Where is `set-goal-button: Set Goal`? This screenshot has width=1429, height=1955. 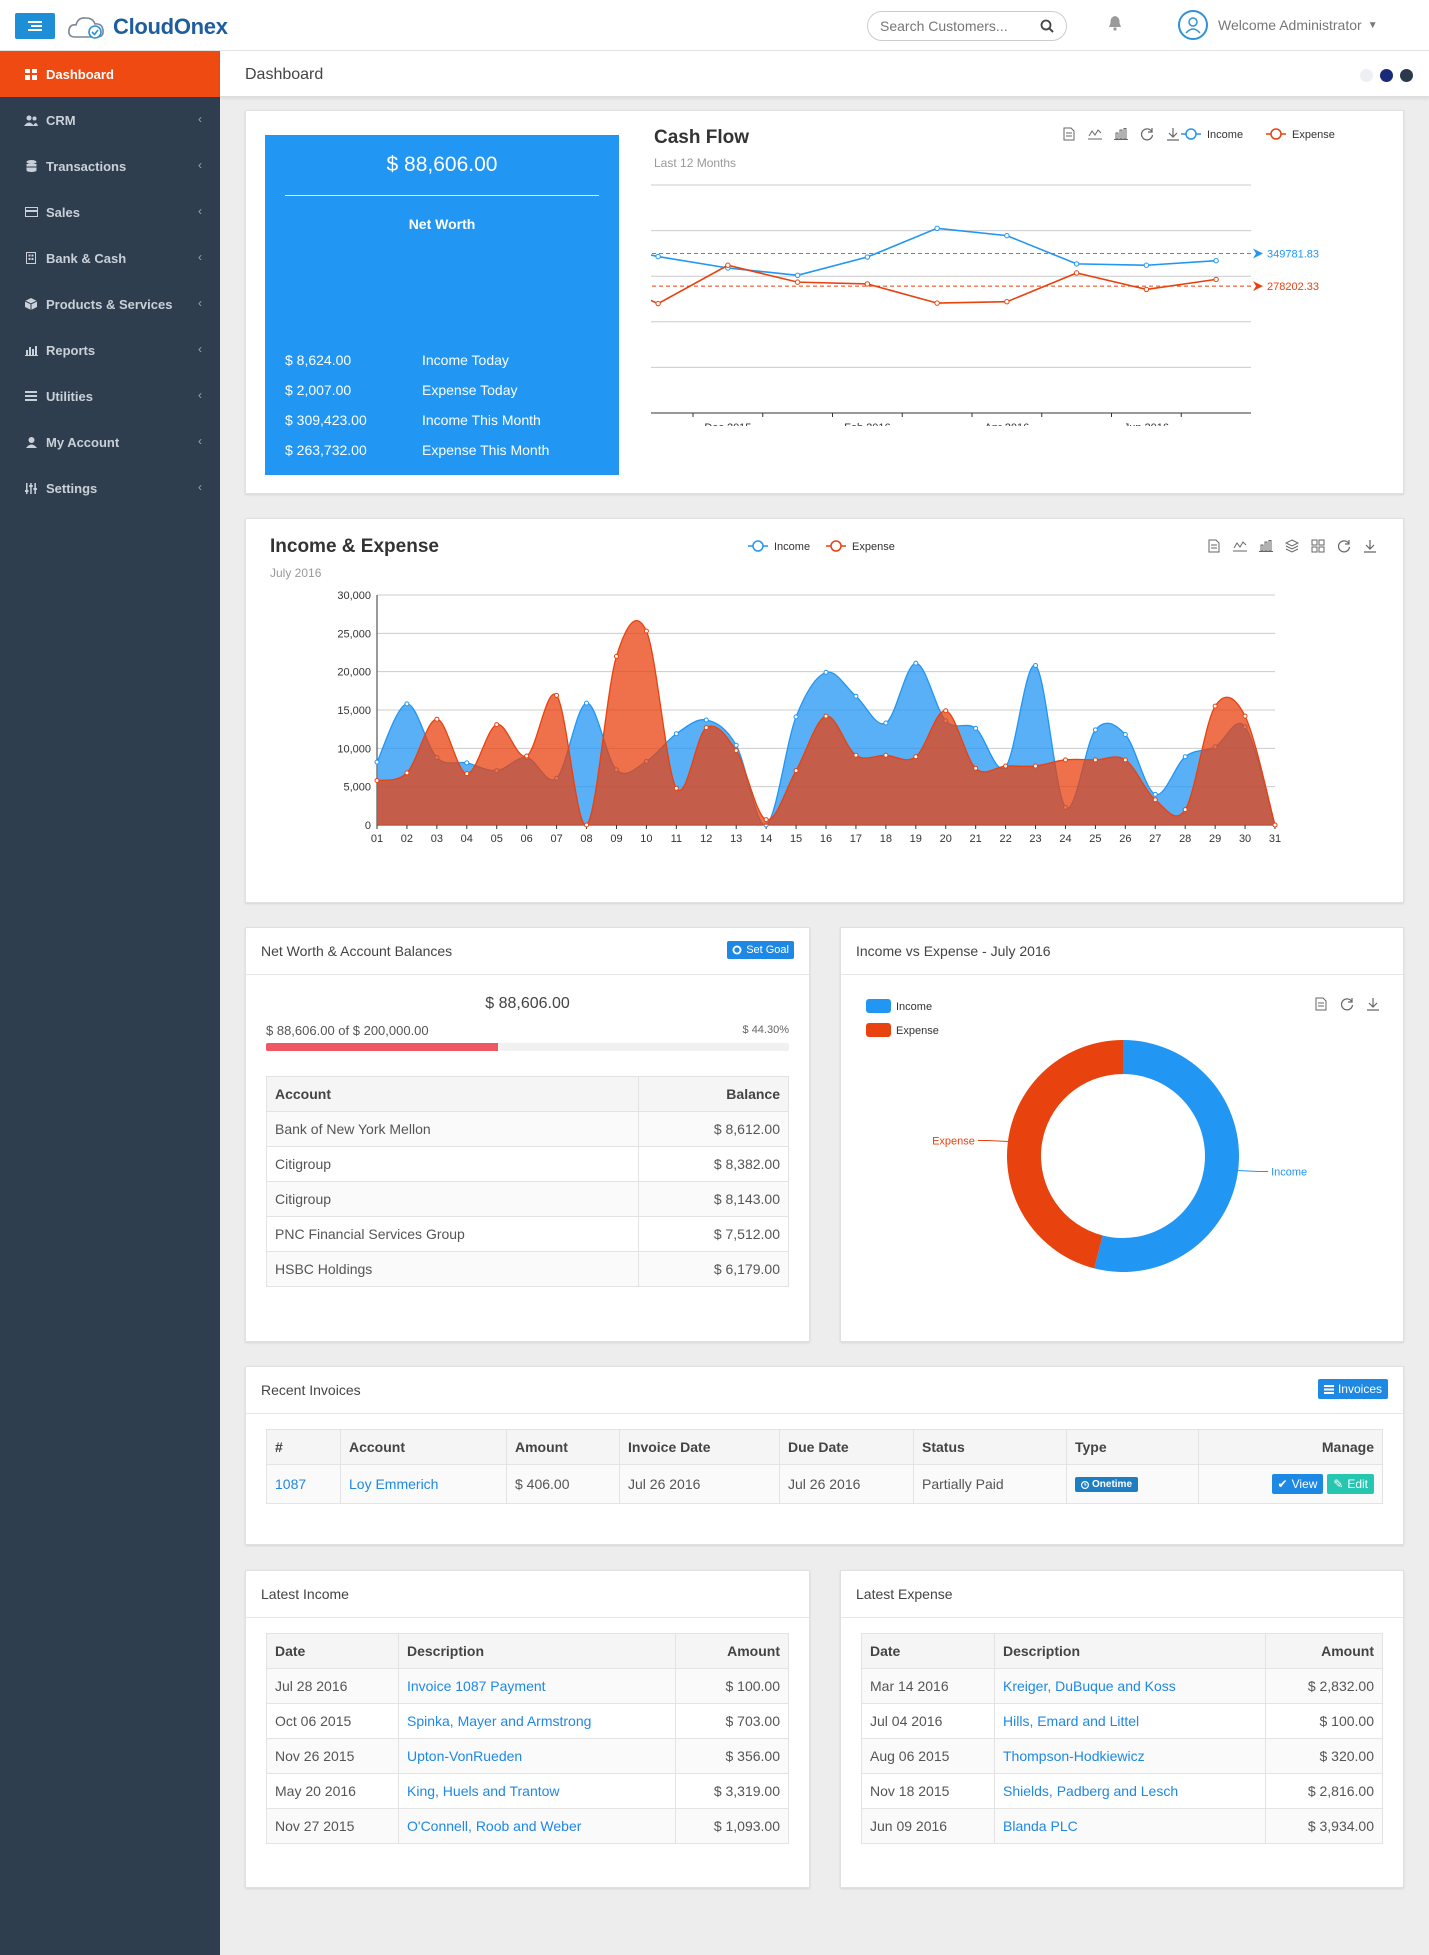 set-goal-button: Set Goal is located at coordinates (760, 950).